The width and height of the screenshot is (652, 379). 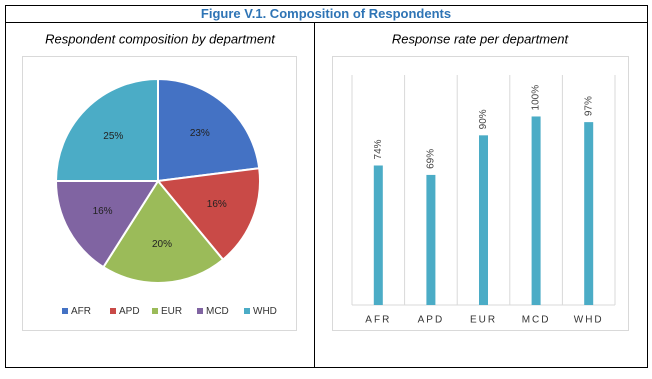 What do you see at coordinates (378, 320) in the screenshot?
I see `x-tick-label: AFR` at bounding box center [378, 320].